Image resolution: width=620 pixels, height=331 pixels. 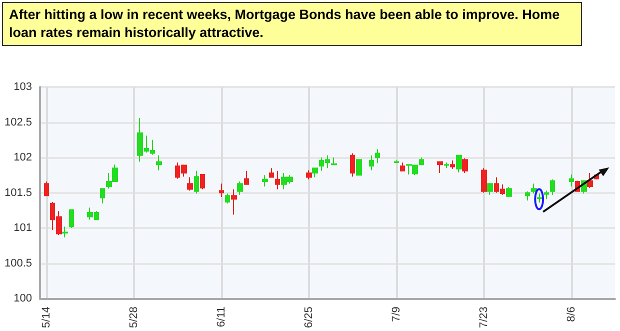 I want to click on x-tick-label: 5/28, so click(x=134, y=317).